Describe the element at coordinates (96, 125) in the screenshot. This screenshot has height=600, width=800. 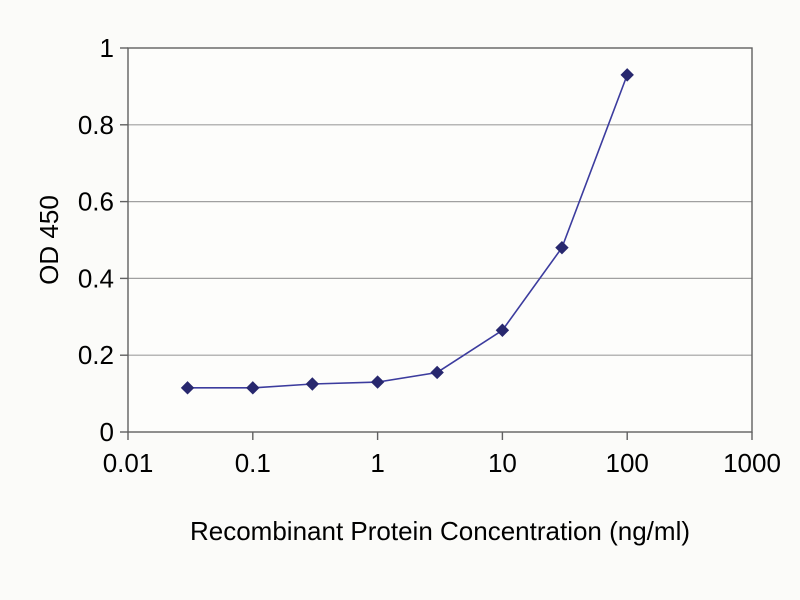
I see `y-tick-label: 0.8` at that location.